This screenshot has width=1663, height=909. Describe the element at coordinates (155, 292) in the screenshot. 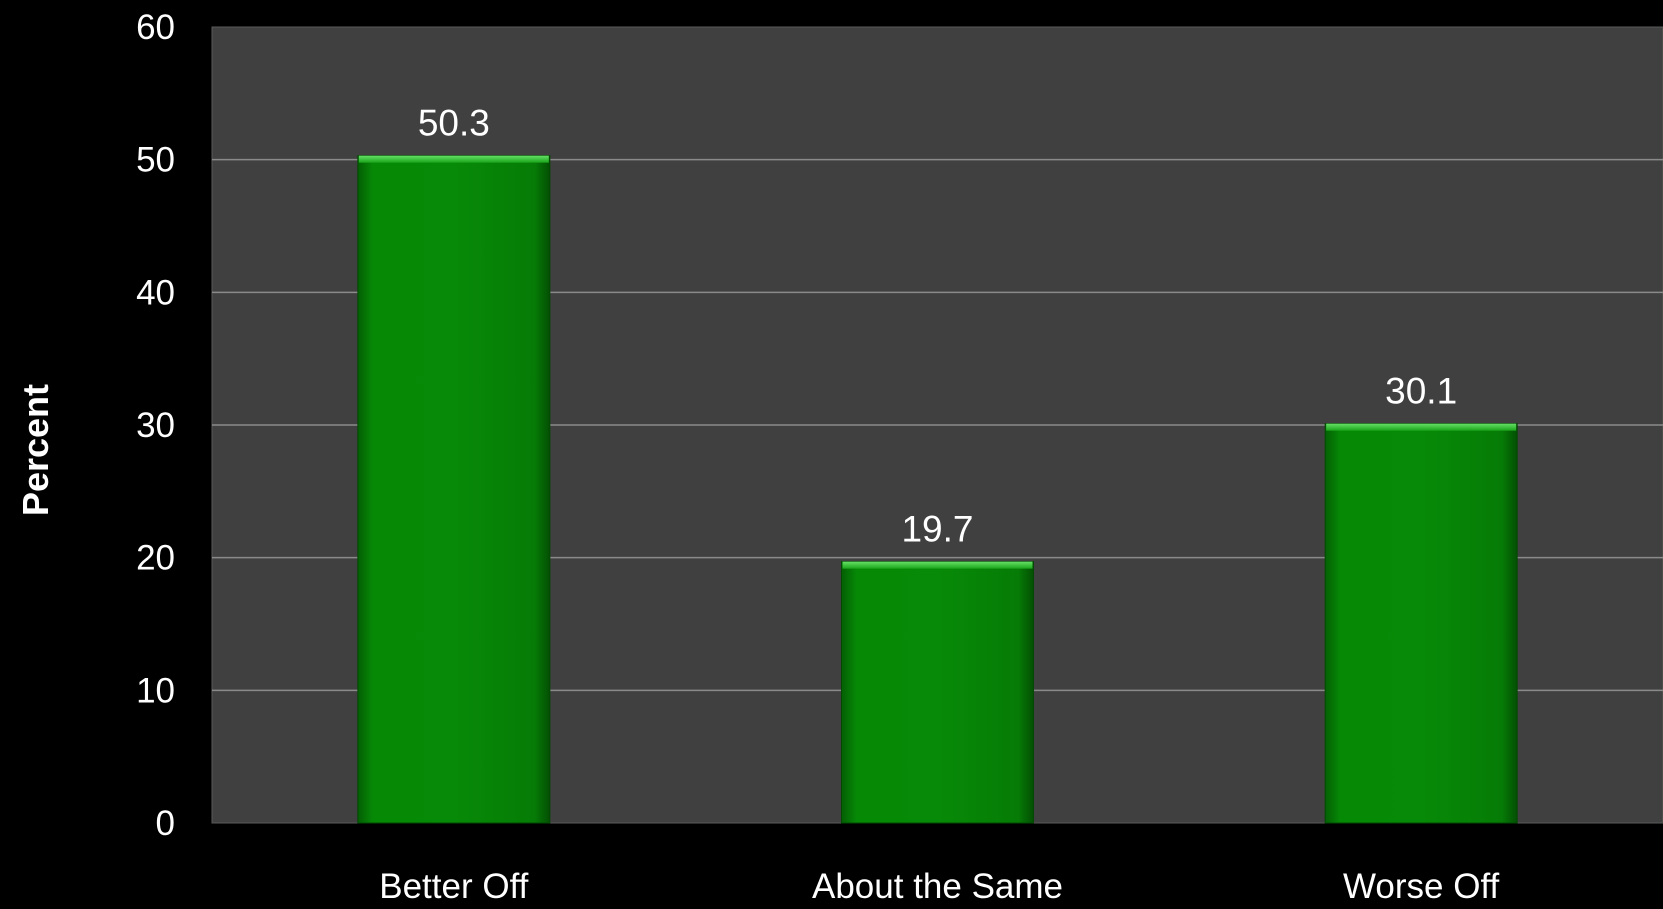

I see `y-tick-label: 40` at that location.